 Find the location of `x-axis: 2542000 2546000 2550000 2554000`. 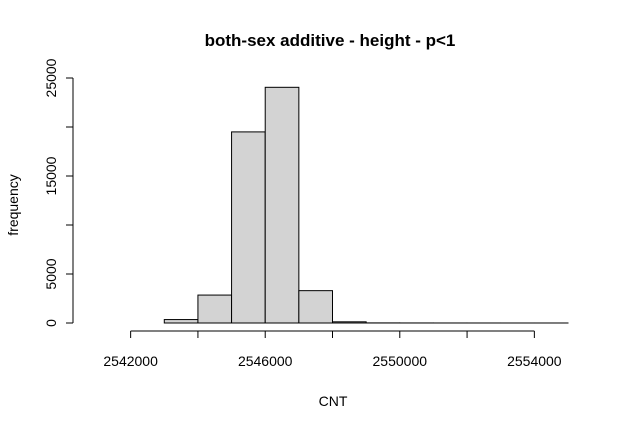

x-axis: 2542000 2546000 2550000 2554000 is located at coordinates (332, 349).